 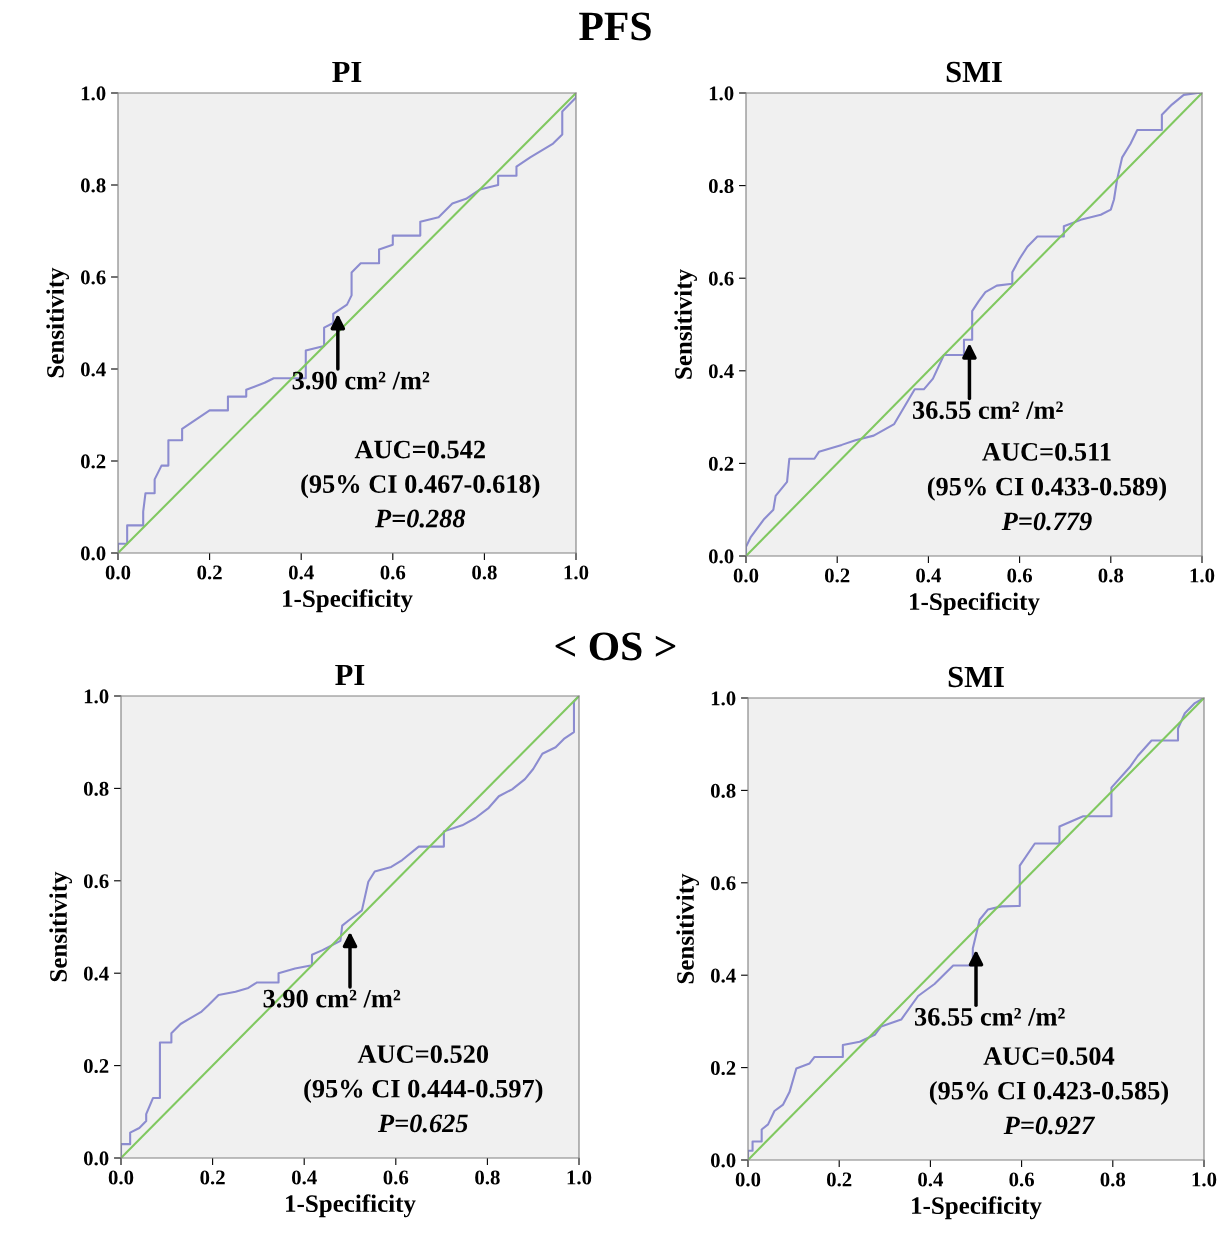 I want to click on text: < OS >, so click(x=615, y=646).